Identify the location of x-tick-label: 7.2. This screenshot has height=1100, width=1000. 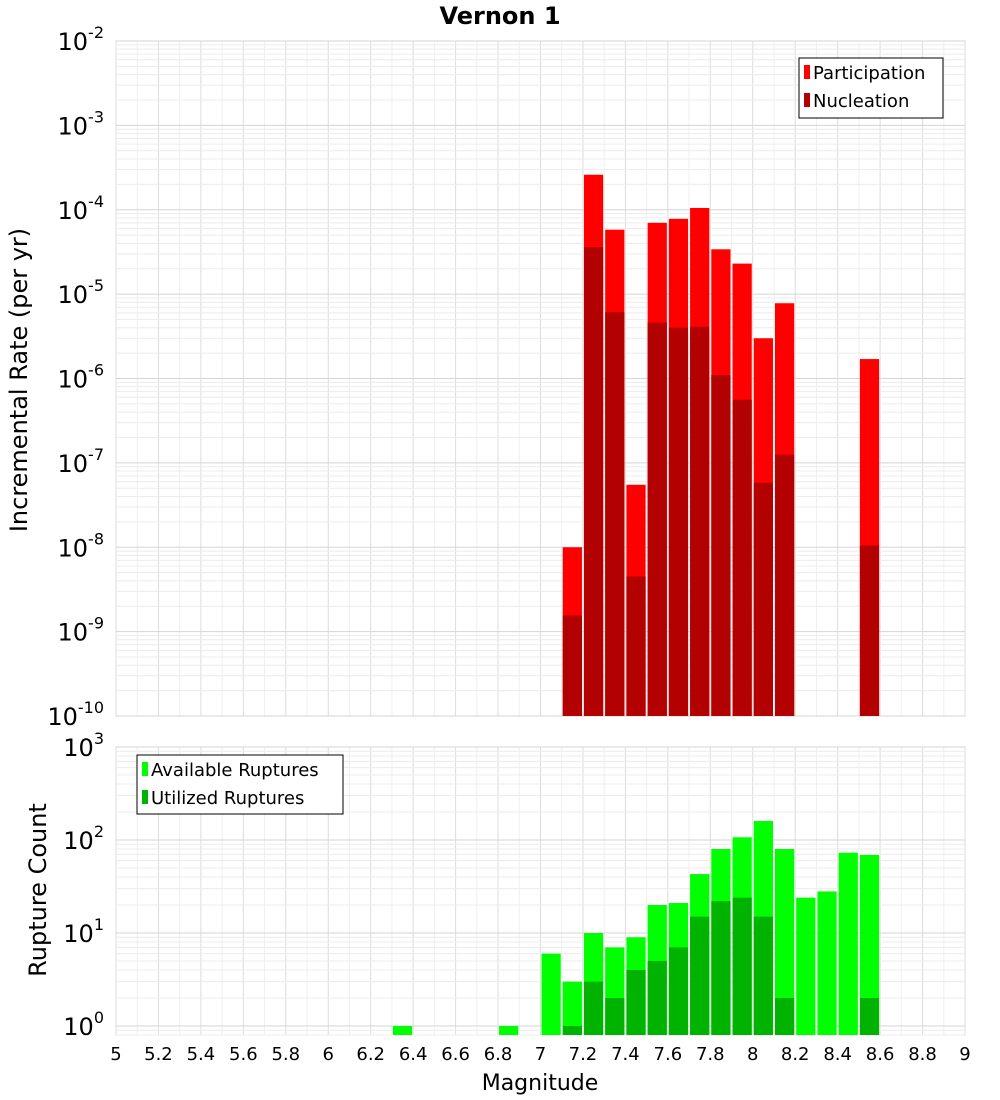
(583, 1054).